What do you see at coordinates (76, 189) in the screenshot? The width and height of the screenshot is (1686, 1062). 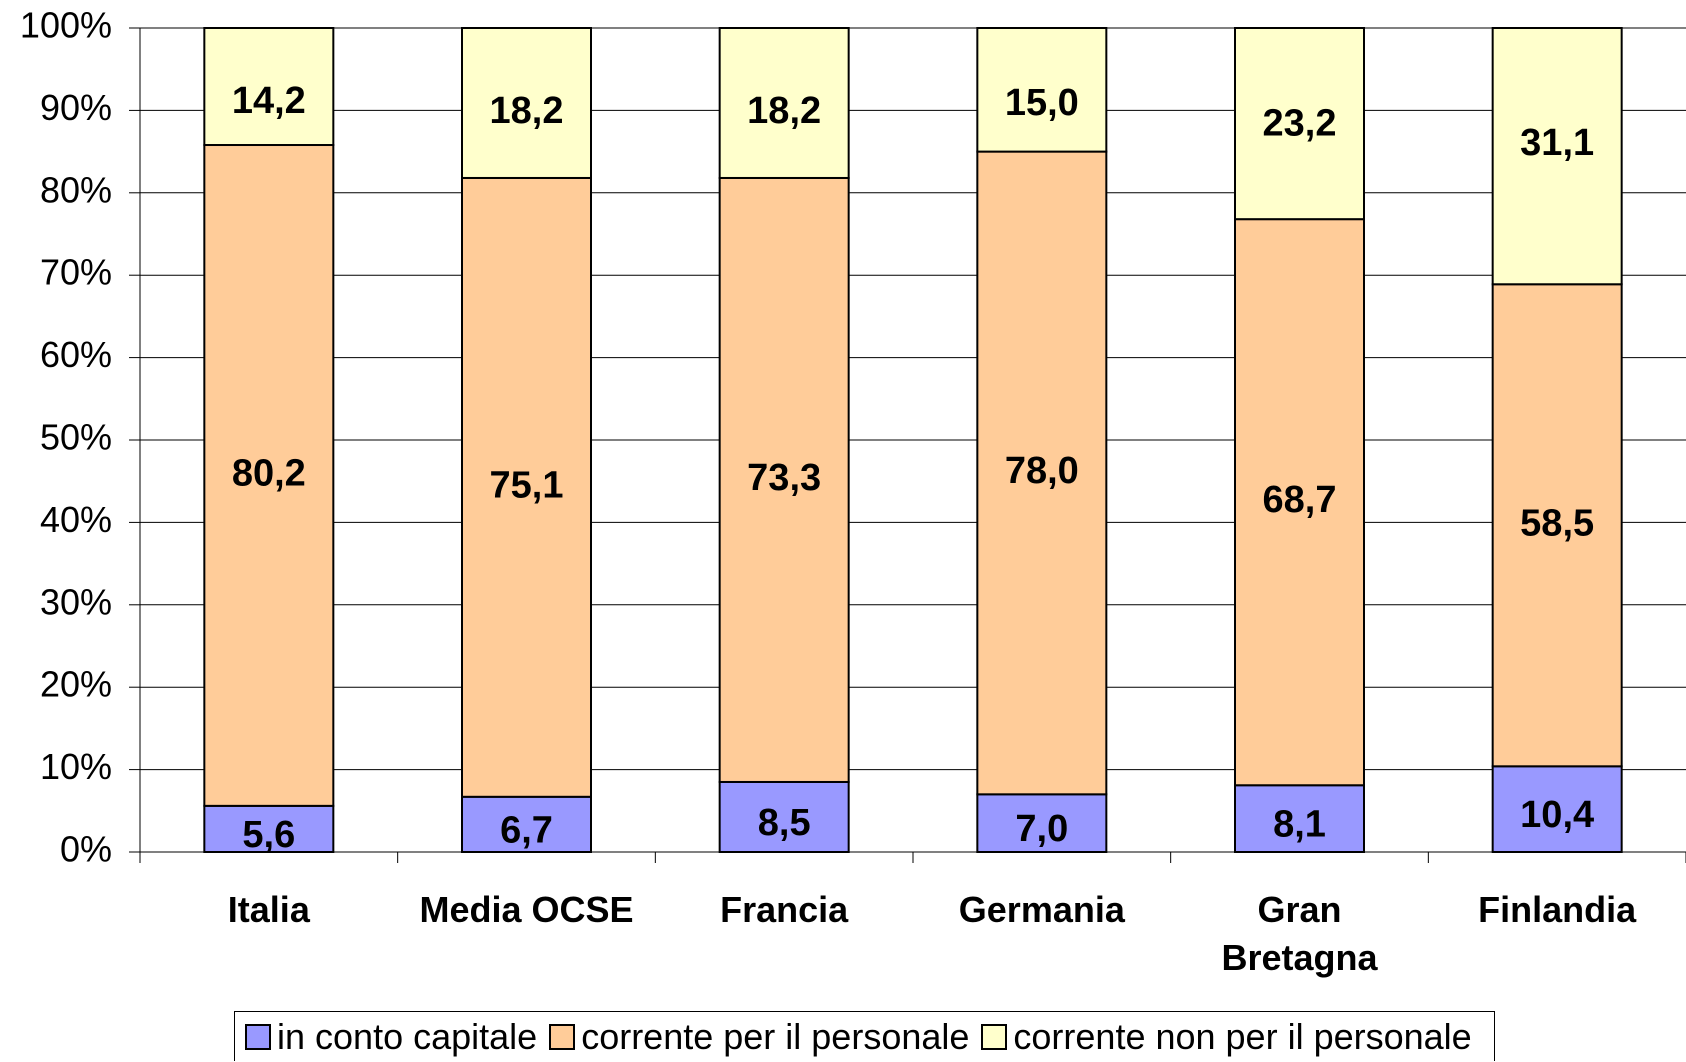 I see `y-tick-label: 80%` at bounding box center [76, 189].